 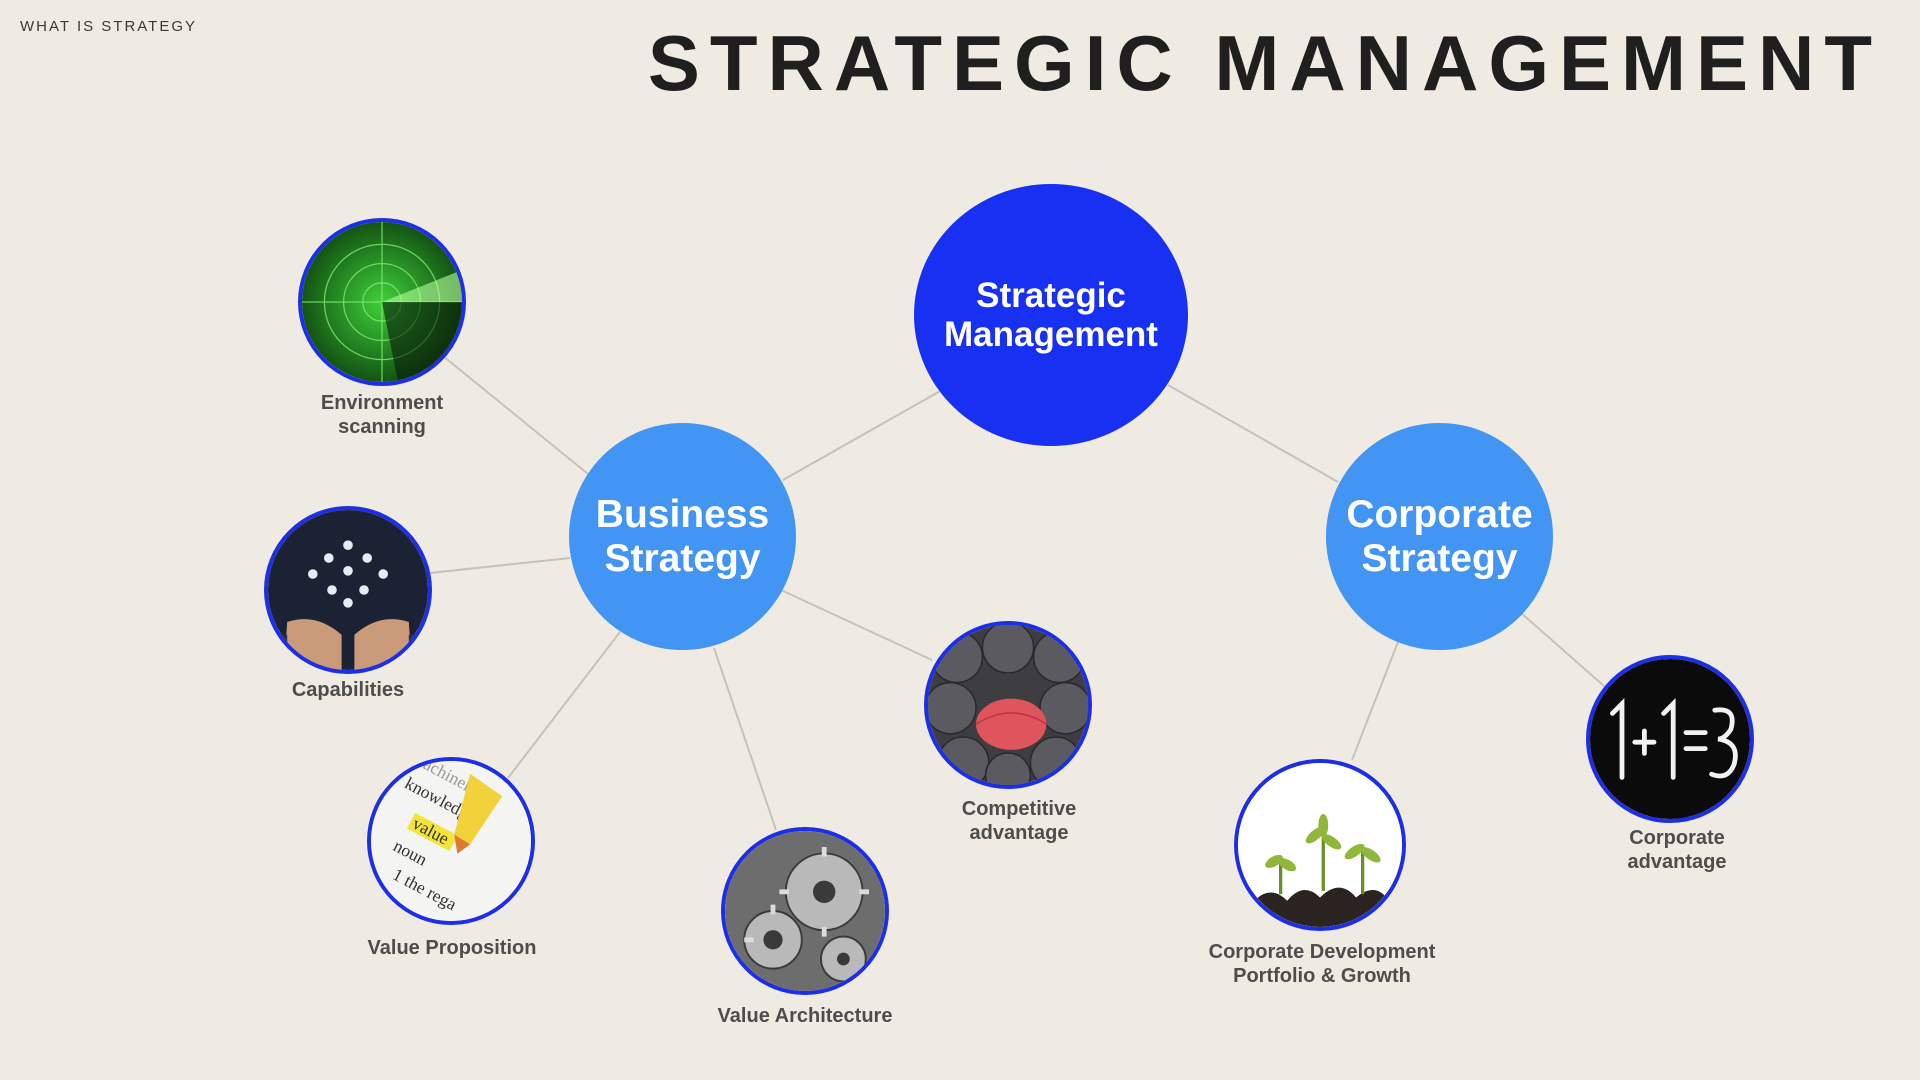 What do you see at coordinates (1375, 701) in the screenshot?
I see `link-corporate-development` at bounding box center [1375, 701].